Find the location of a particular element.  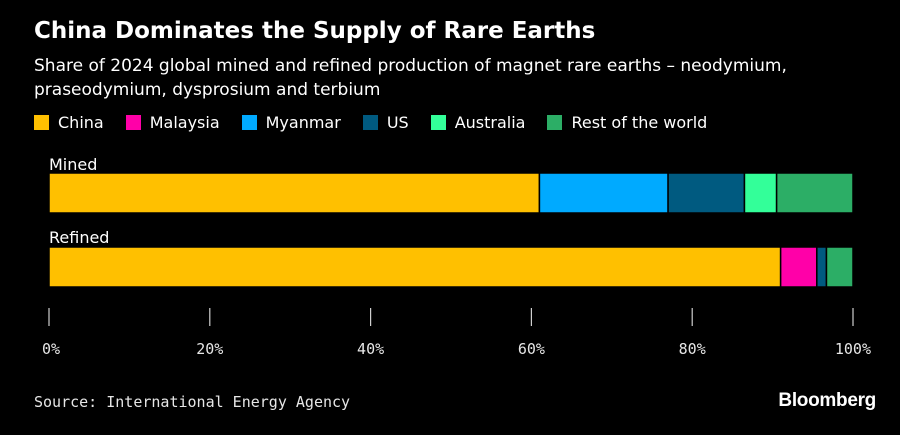

legend-item-malaysia: Malaysia is located at coordinates (172, 122).